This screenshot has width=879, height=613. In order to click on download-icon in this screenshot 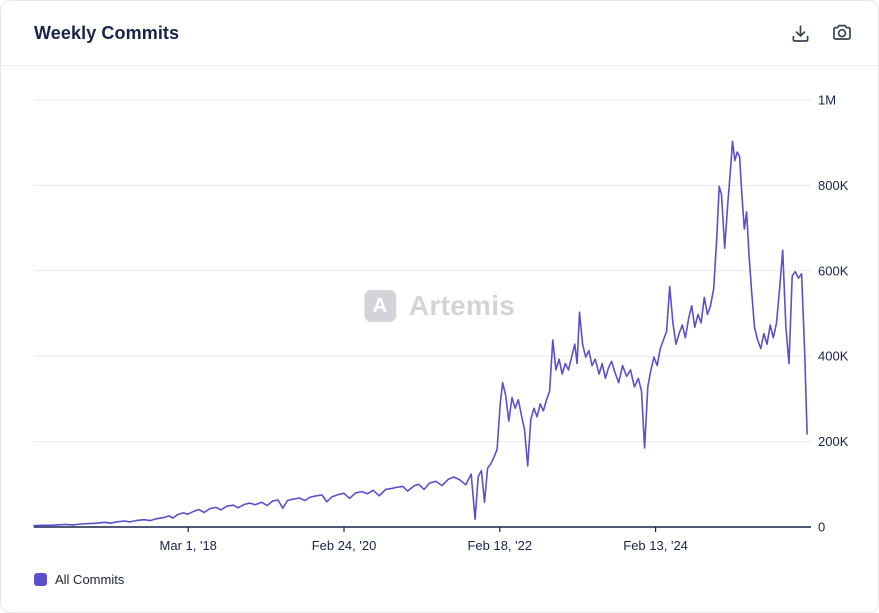, I will do `click(800, 33)`.